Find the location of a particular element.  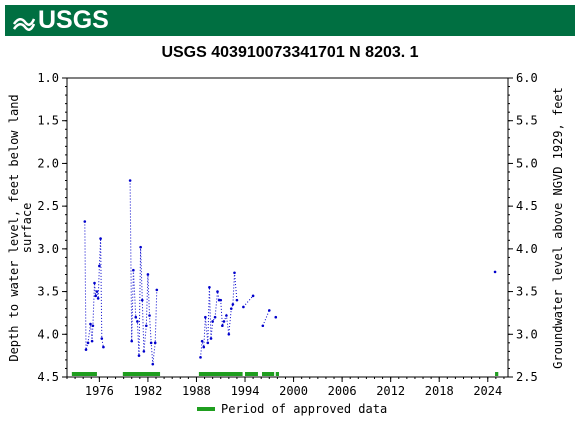

y-right-tick-label: 4.5 is located at coordinates (527, 206).